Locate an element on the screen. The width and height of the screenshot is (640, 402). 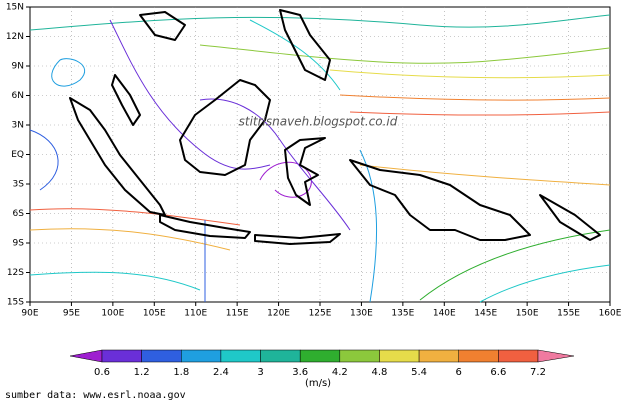
lon-label: 105E is located at coordinates (154, 314).